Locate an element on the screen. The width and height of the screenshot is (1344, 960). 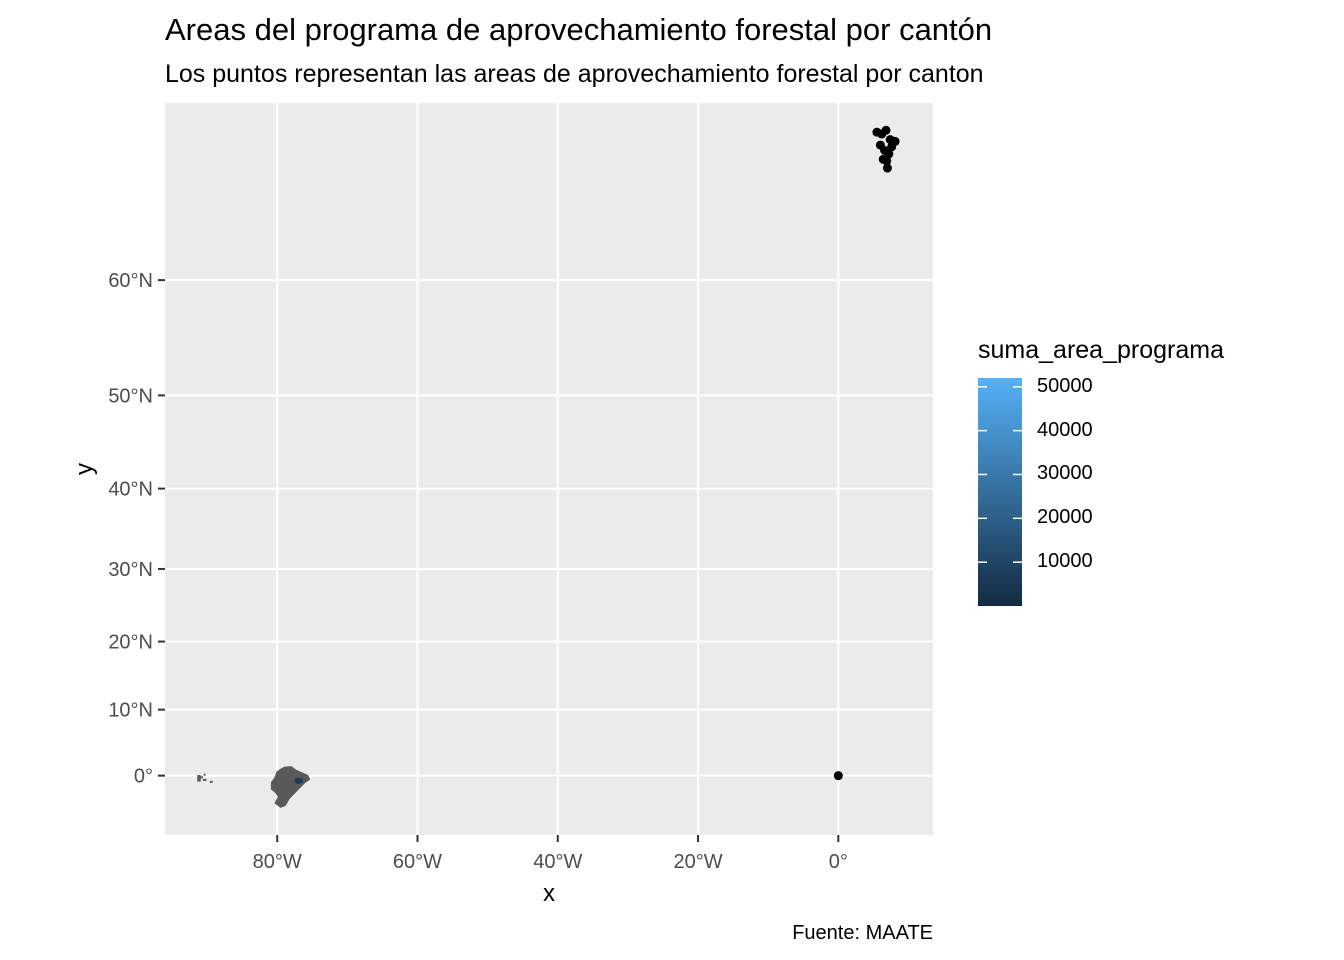
legend-title: suma_area_programa is located at coordinates (1101, 350).